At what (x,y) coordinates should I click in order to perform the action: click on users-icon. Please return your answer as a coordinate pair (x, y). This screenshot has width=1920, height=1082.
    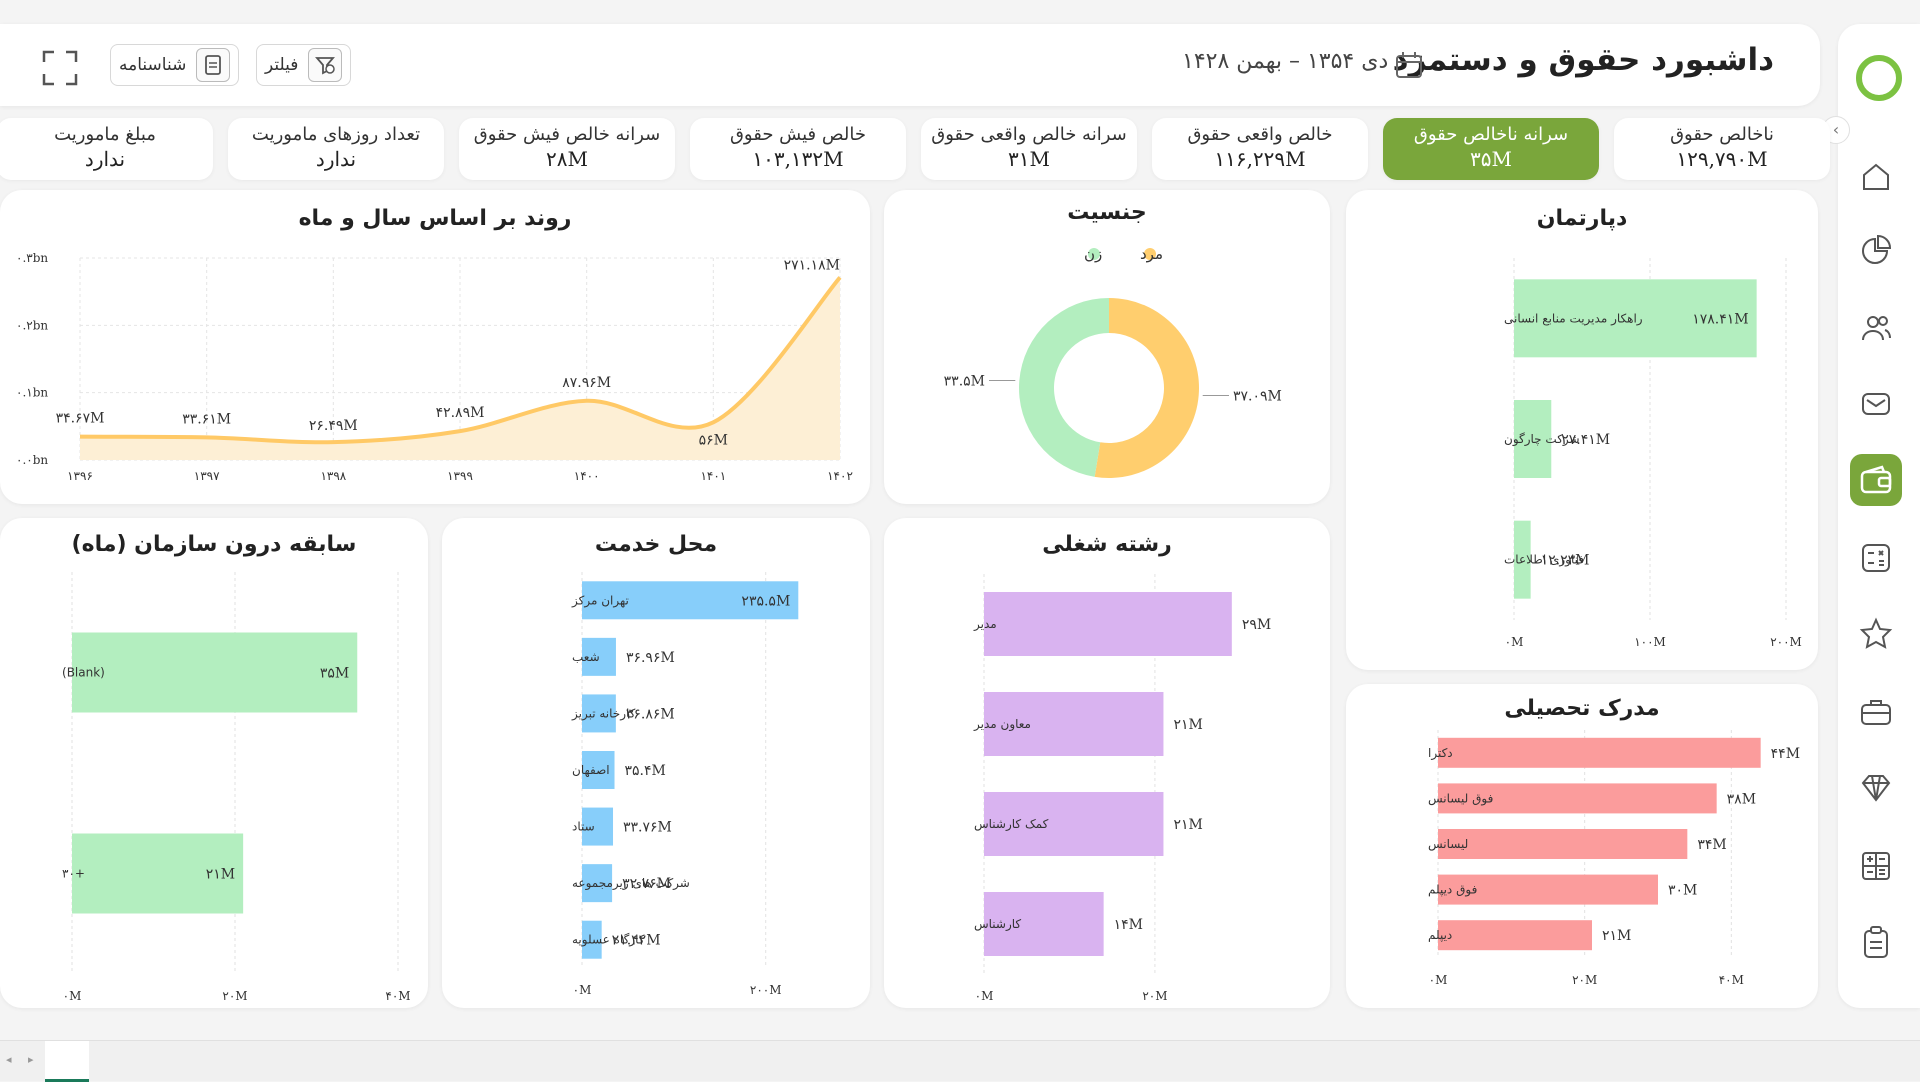
    Looking at the image, I should click on (1876, 328).